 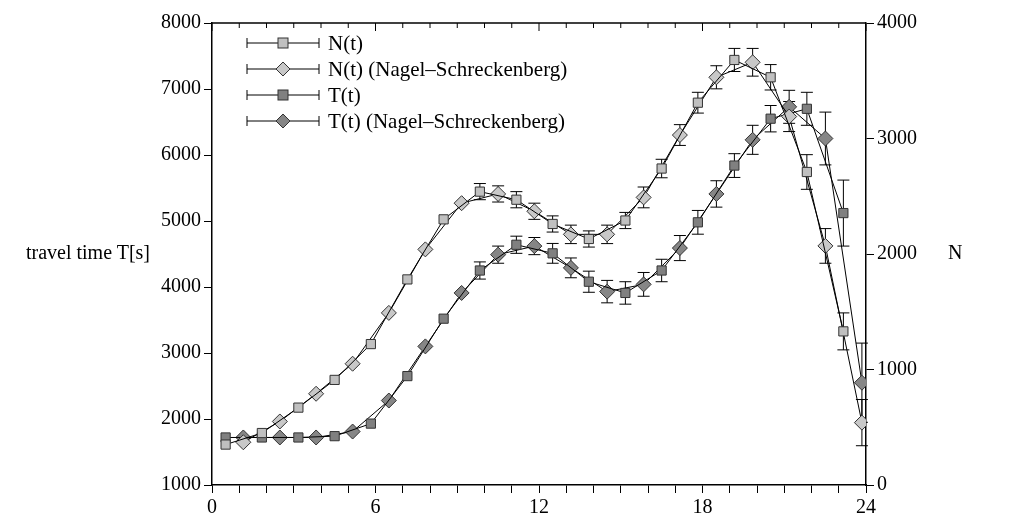 I want to click on y-tick-label: 3000, so click(x=181, y=351).